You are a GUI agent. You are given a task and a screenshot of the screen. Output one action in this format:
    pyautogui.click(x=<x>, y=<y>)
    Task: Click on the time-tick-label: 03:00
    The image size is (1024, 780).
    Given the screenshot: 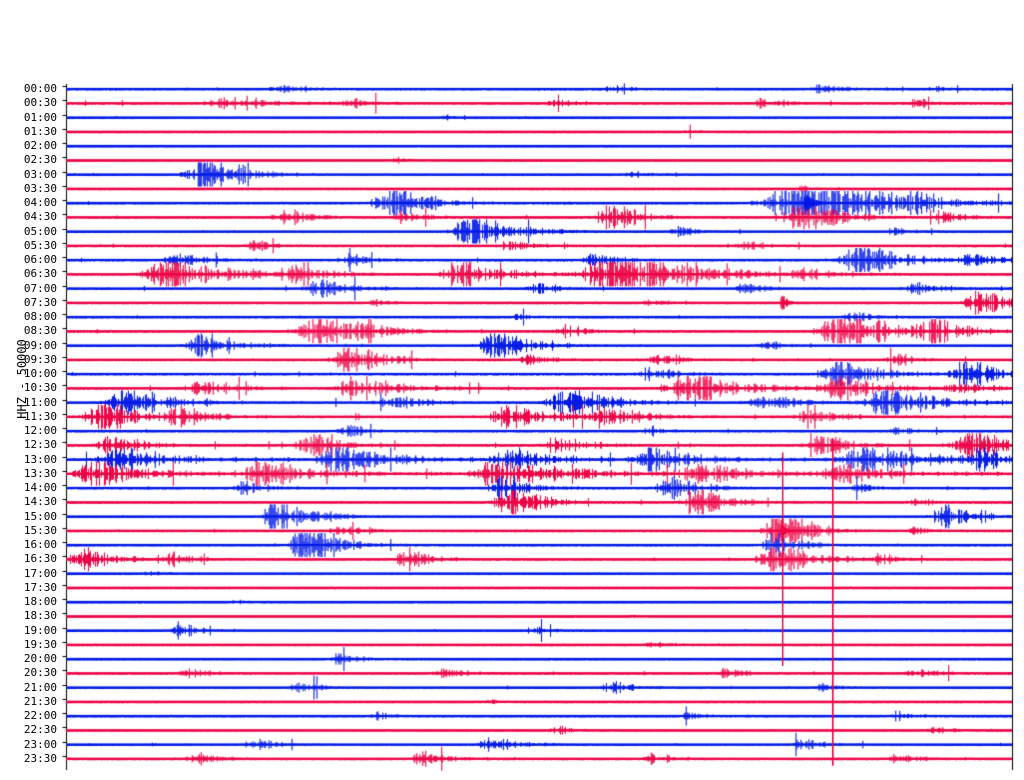 What is the action you would take?
    pyautogui.click(x=40, y=174)
    